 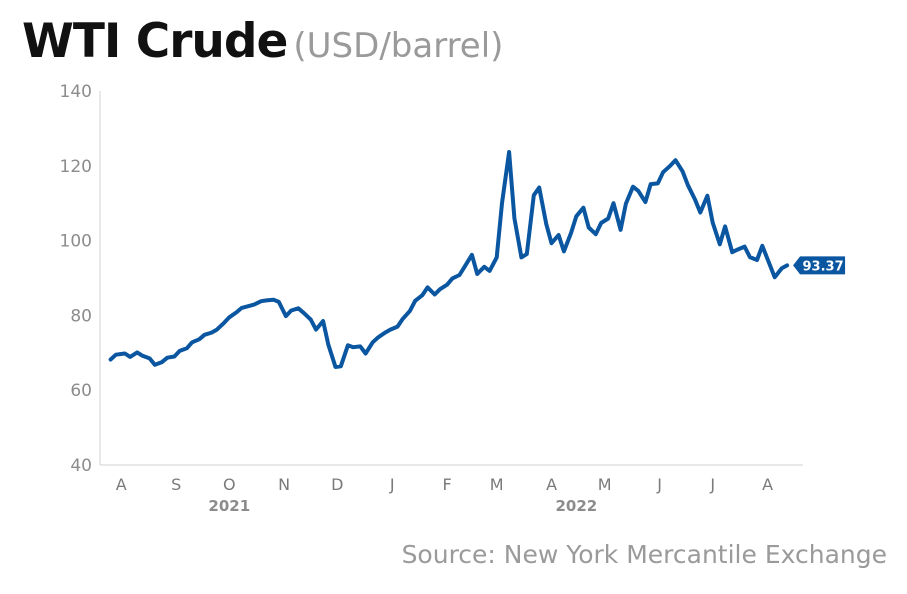 I want to click on year-label: 2021, so click(x=229, y=506).